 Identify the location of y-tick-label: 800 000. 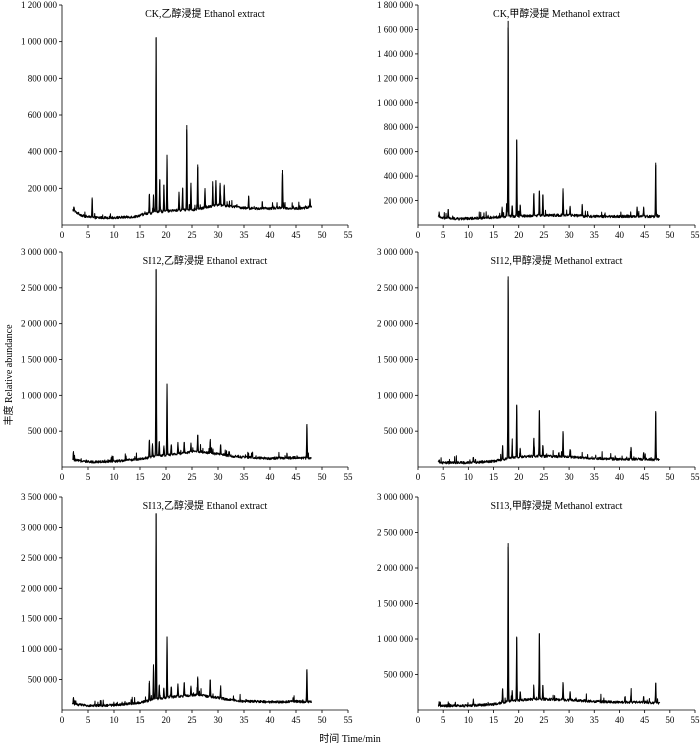
(399, 127).